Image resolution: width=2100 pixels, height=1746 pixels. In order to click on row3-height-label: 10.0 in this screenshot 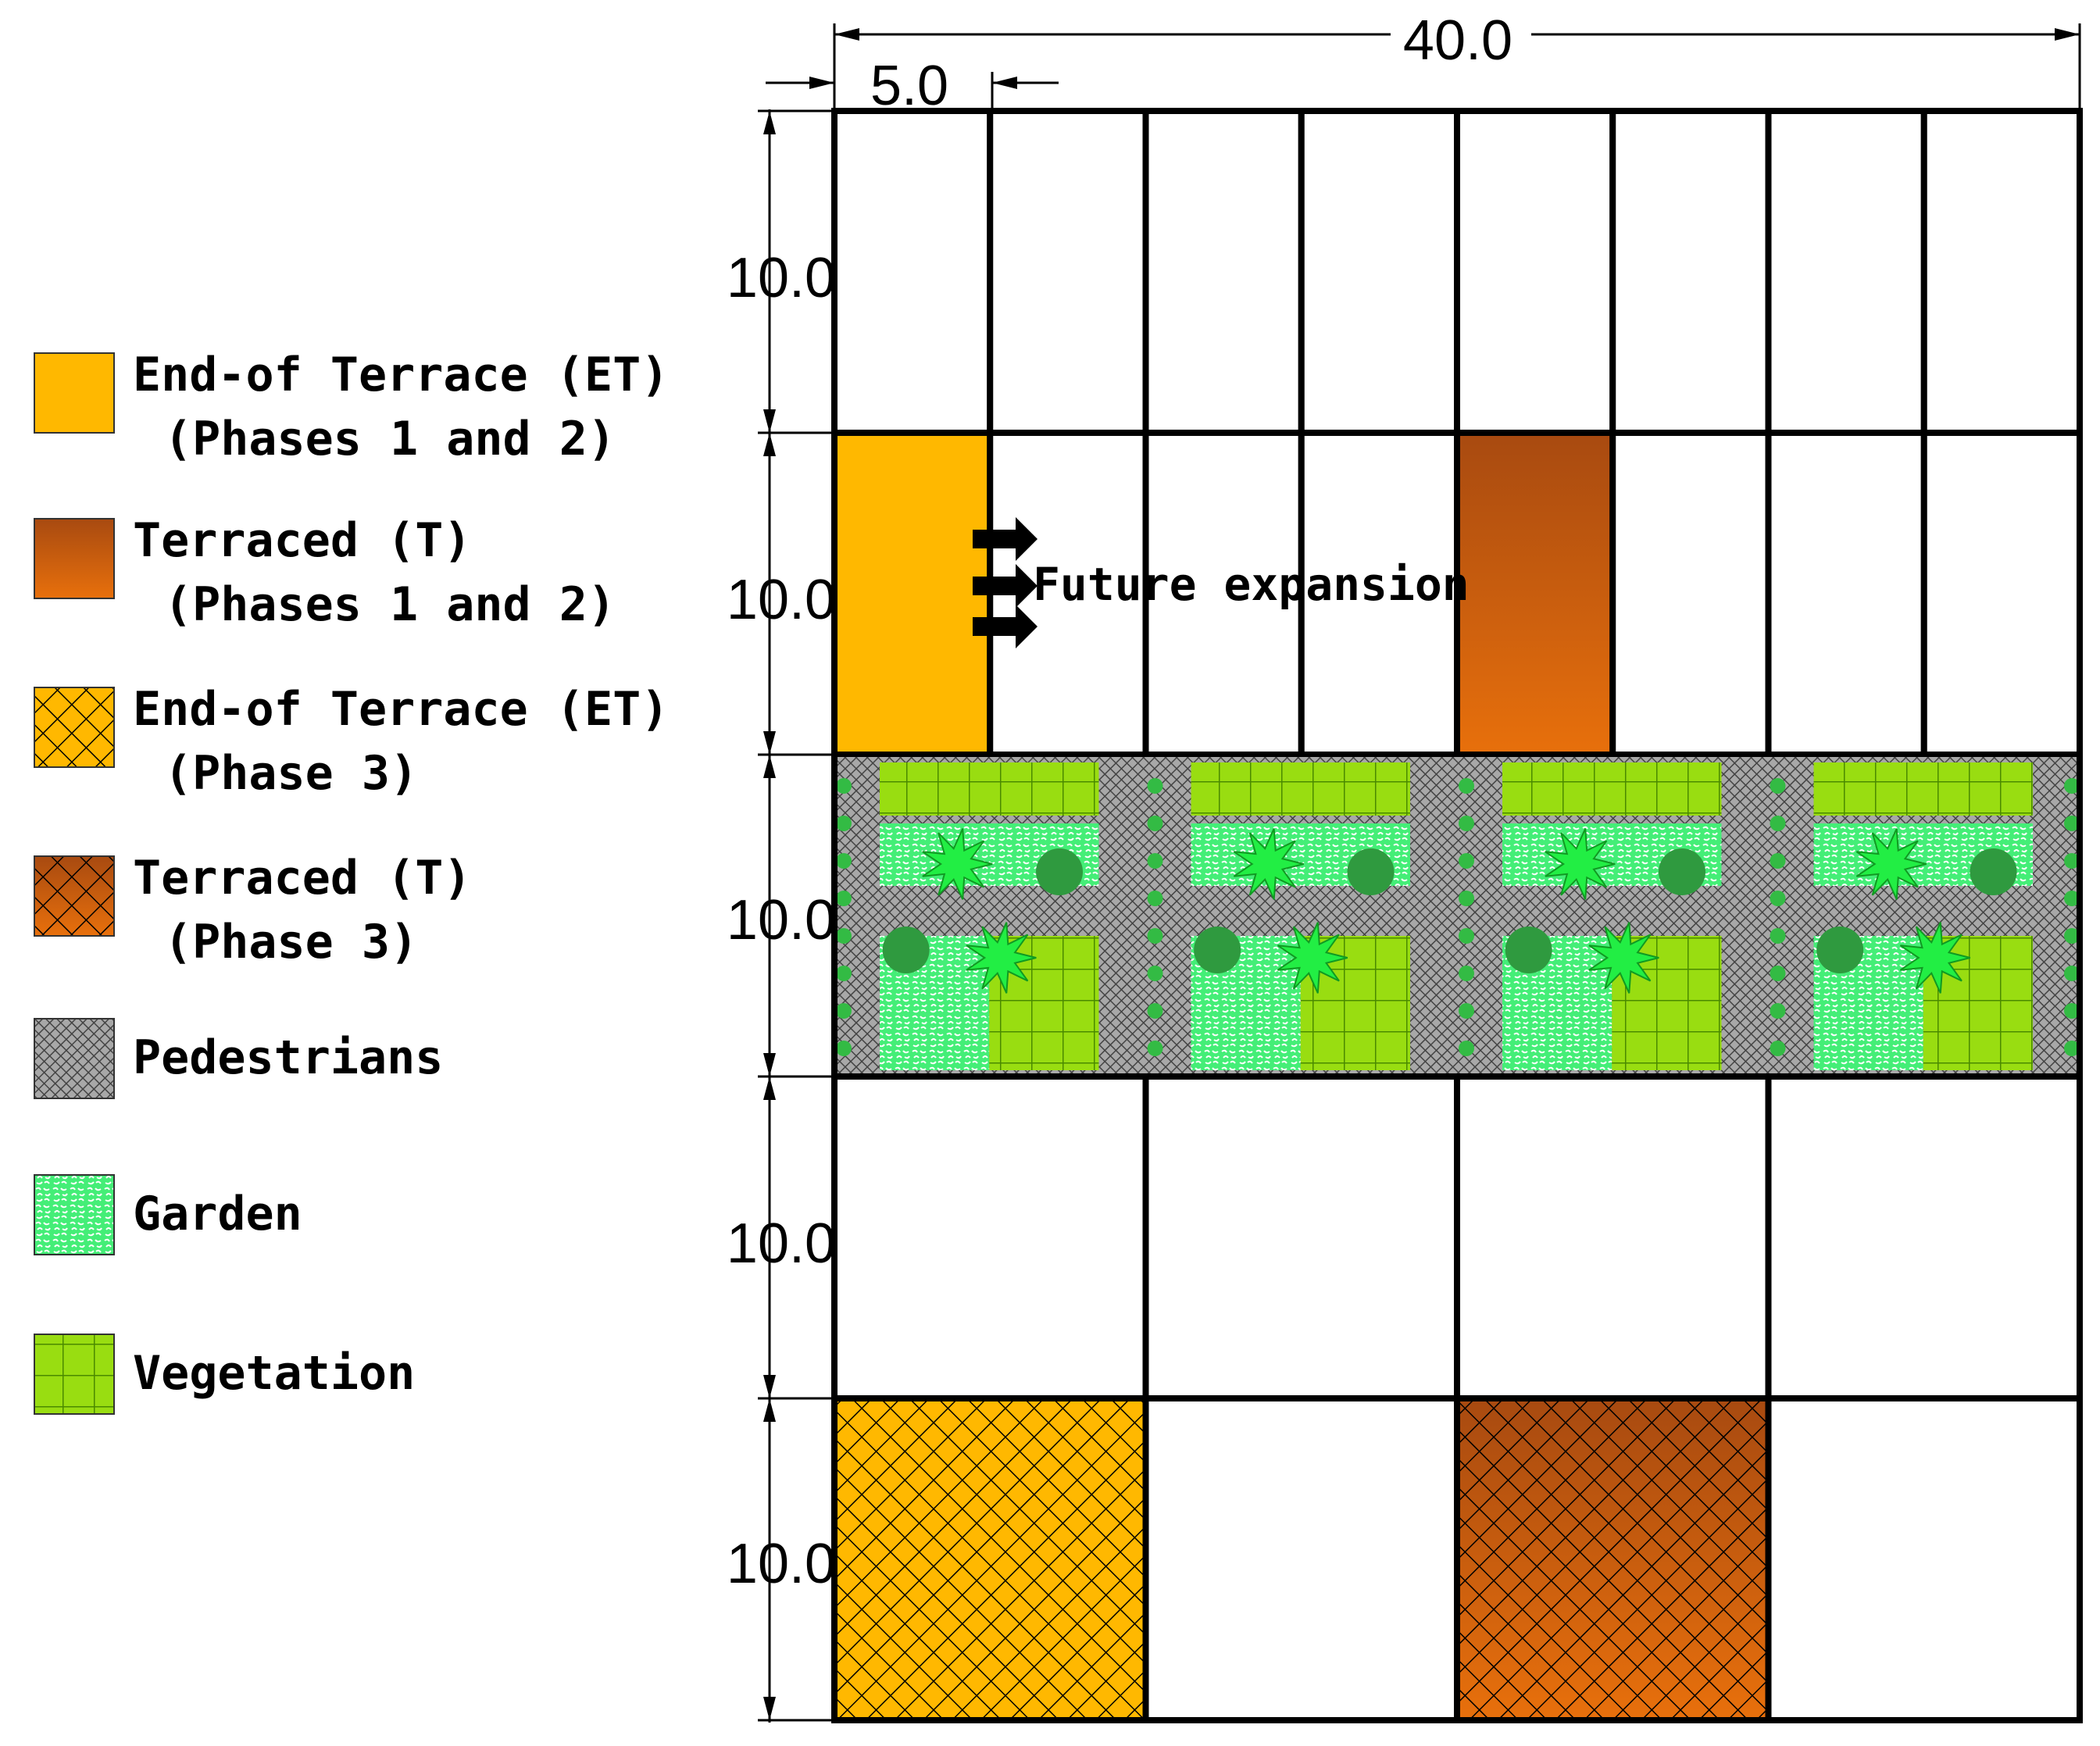, I will do `click(781, 920)`.